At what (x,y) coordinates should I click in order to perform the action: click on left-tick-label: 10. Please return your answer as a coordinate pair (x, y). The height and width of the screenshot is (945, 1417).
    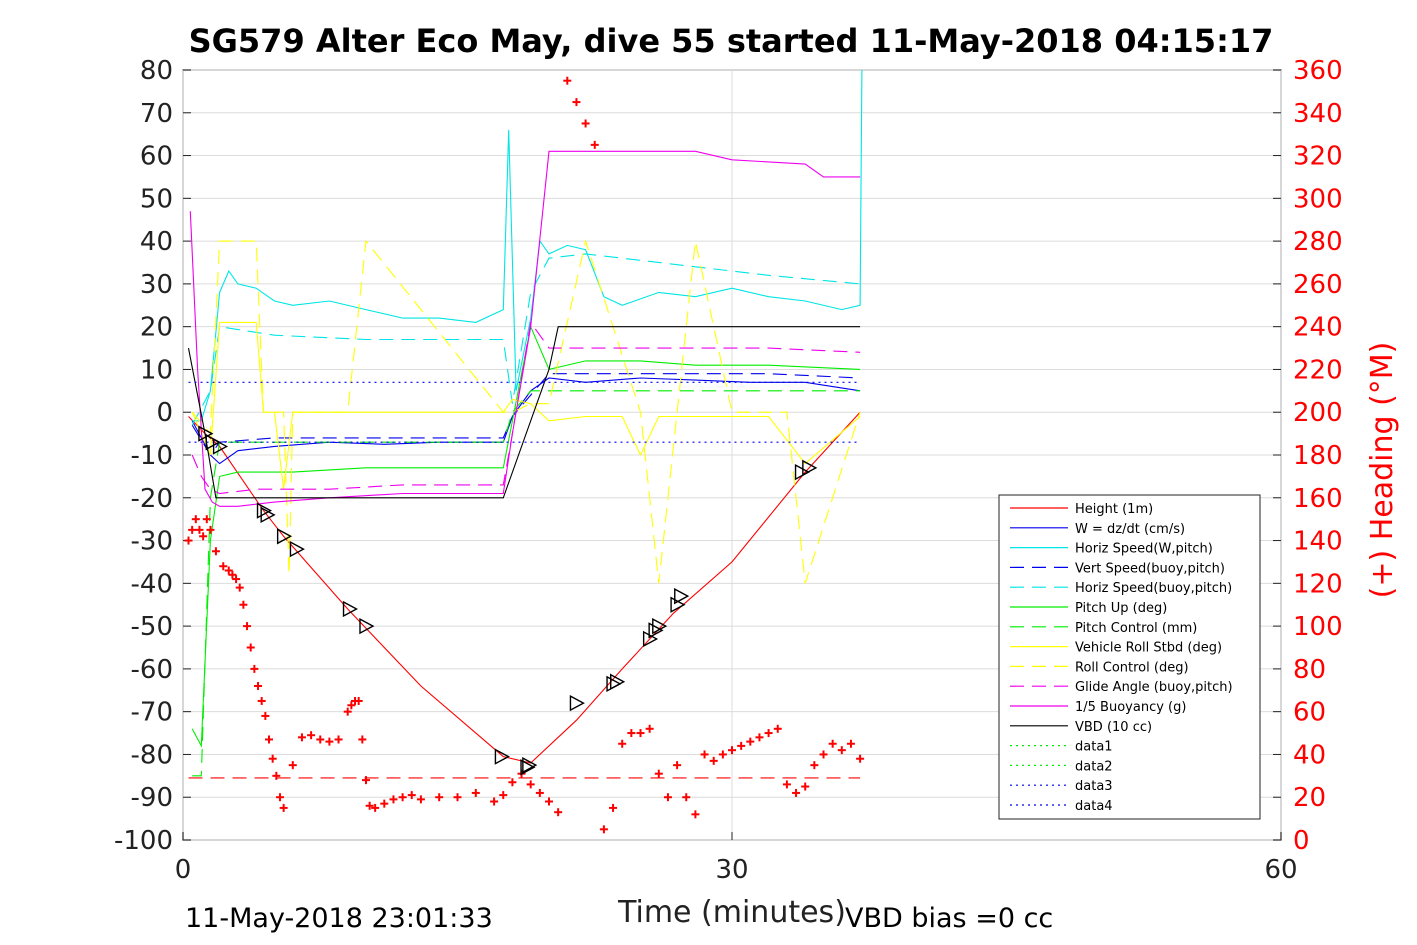
    Looking at the image, I should click on (156, 370).